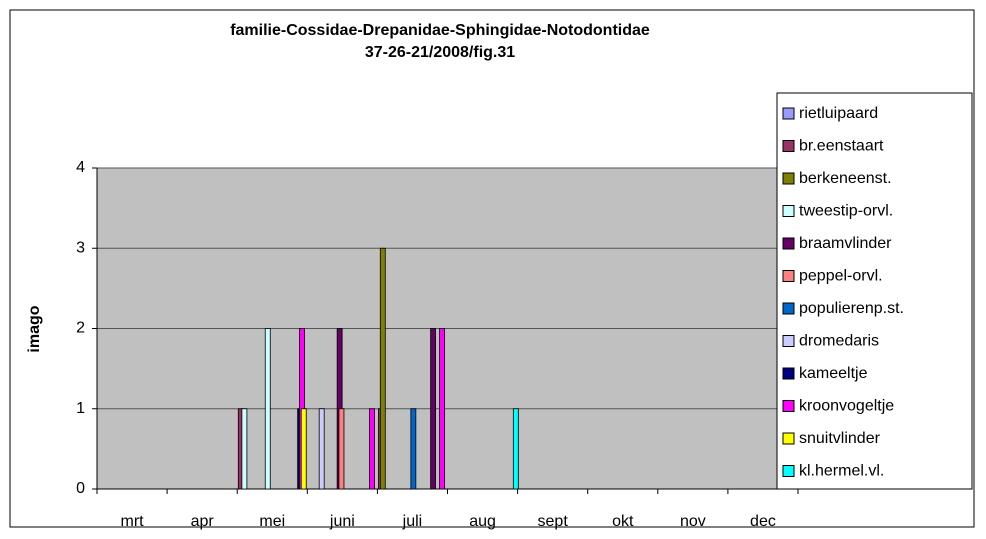 The image size is (986, 539). What do you see at coordinates (874, 291) in the screenshot?
I see `legend-box` at bounding box center [874, 291].